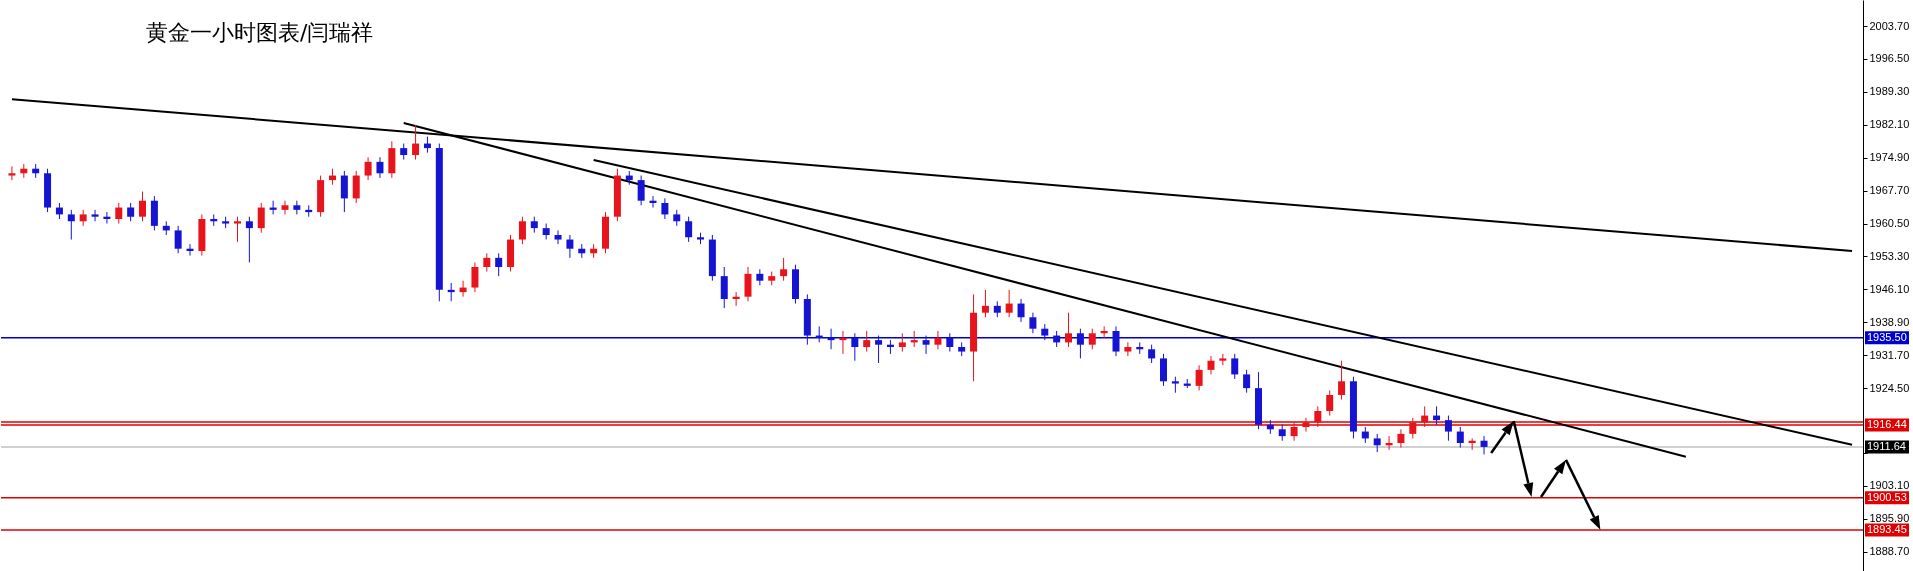  I want to click on ref-line-label: 1935.50, so click(1887, 336).